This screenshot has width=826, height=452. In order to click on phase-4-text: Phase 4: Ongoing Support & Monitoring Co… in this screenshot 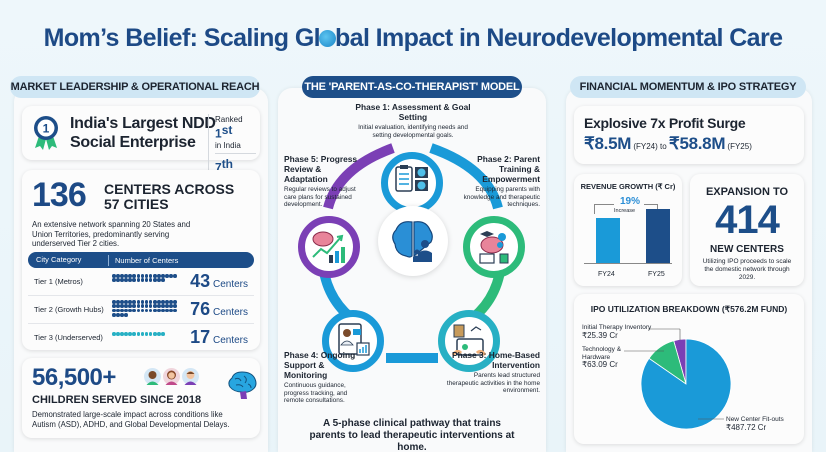, I will do `click(320, 377)`.